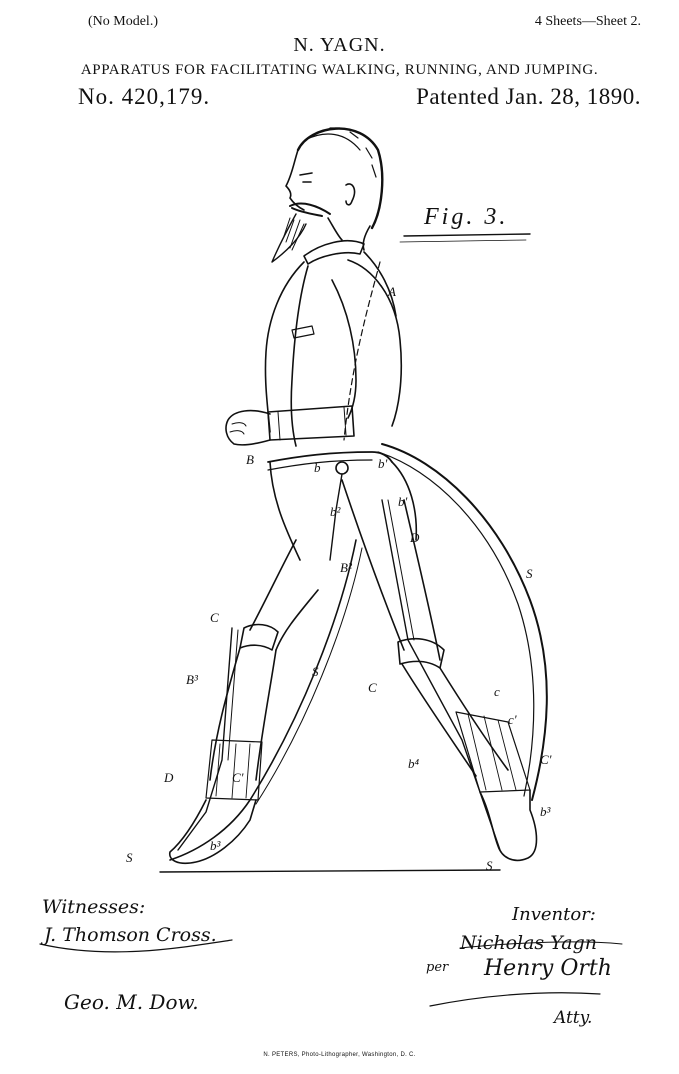 This screenshot has height=1074, width=679. Describe the element at coordinates (392, 291) in the screenshot. I see `ref-label-A: A` at that location.